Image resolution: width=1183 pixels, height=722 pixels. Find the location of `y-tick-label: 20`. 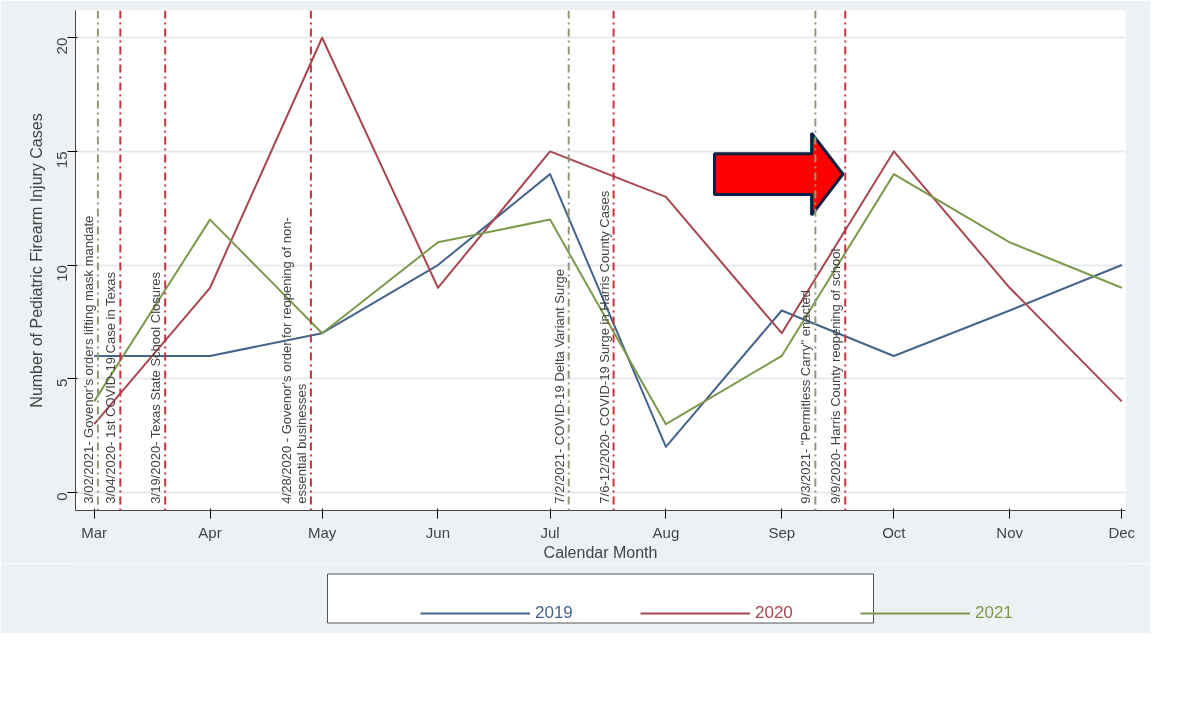

y-tick-label: 20 is located at coordinates (62, 46).